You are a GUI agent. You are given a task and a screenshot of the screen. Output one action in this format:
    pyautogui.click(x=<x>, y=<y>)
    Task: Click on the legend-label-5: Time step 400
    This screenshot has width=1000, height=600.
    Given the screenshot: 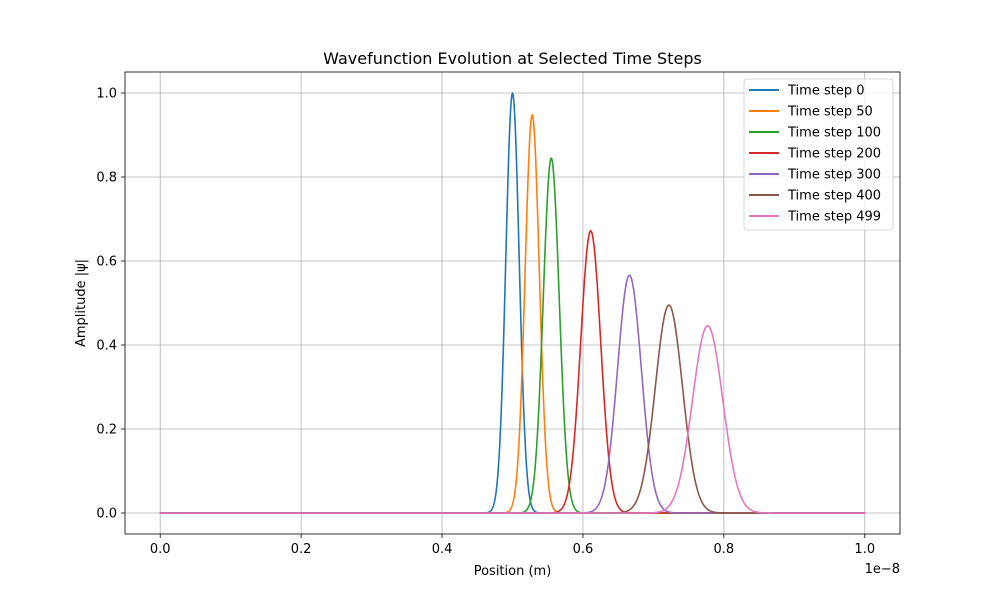 What is the action you would take?
    pyautogui.click(x=834, y=196)
    